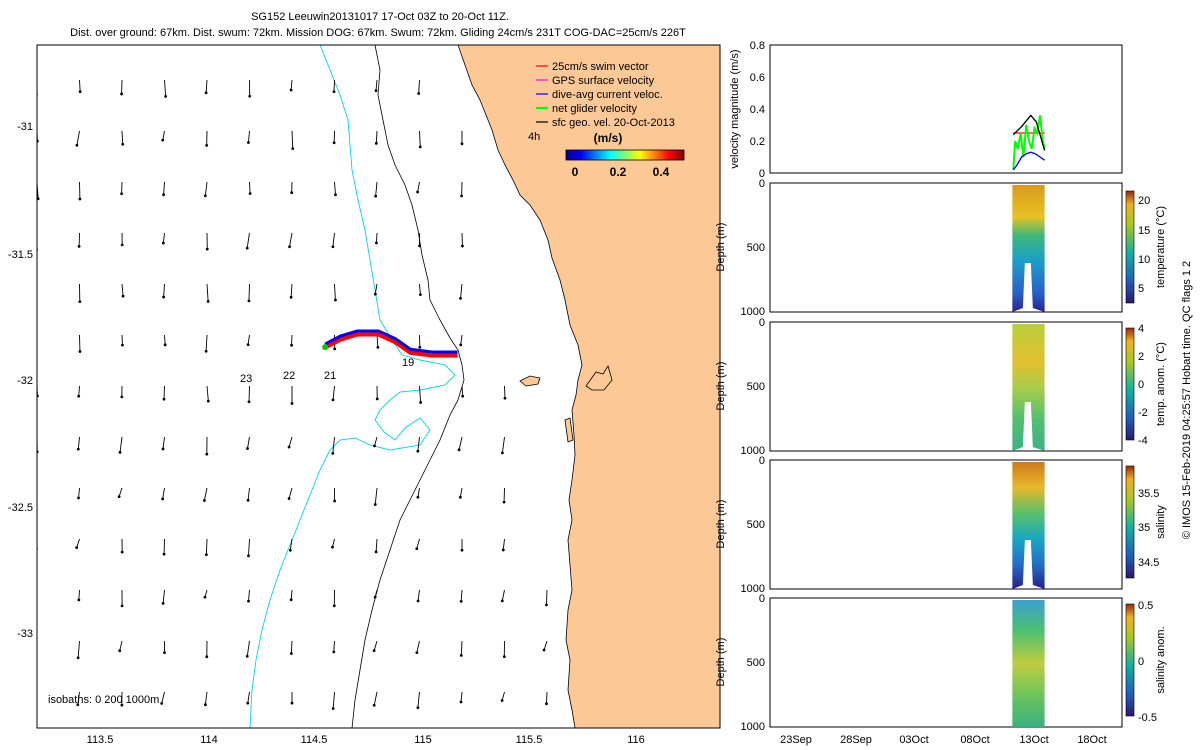 This screenshot has height=750, width=1200. Describe the element at coordinates (756, 248) in the screenshot. I see `depth-ytick: 500` at that location.